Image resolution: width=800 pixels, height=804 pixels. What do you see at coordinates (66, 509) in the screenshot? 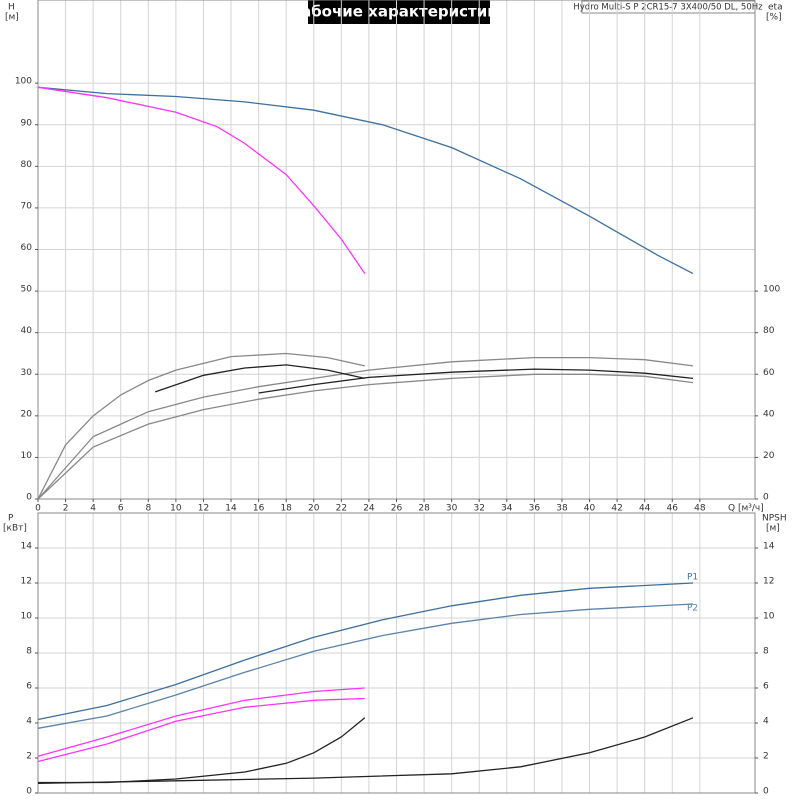
I see `x-tick-label: 2` at bounding box center [66, 509].